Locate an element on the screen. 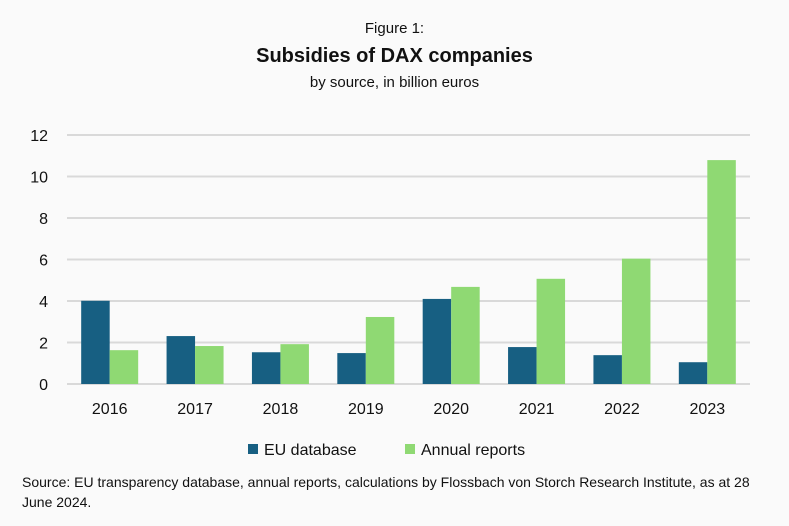  bar-eu-database-2017 is located at coordinates (181, 360).